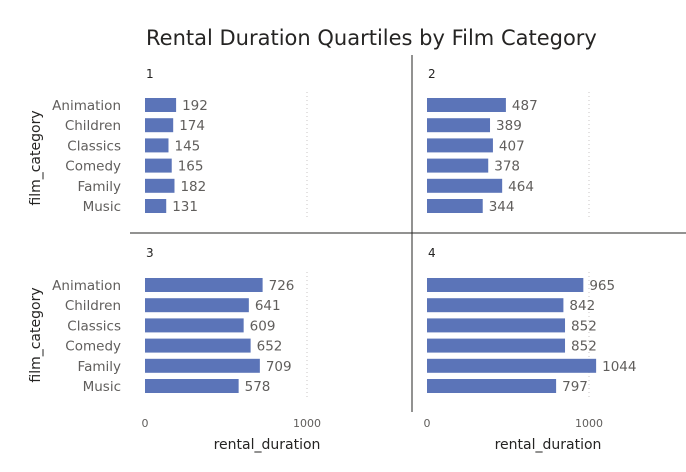  Describe the element at coordinates (432, 253) in the screenshot. I see `panel-label-4: 4` at that location.